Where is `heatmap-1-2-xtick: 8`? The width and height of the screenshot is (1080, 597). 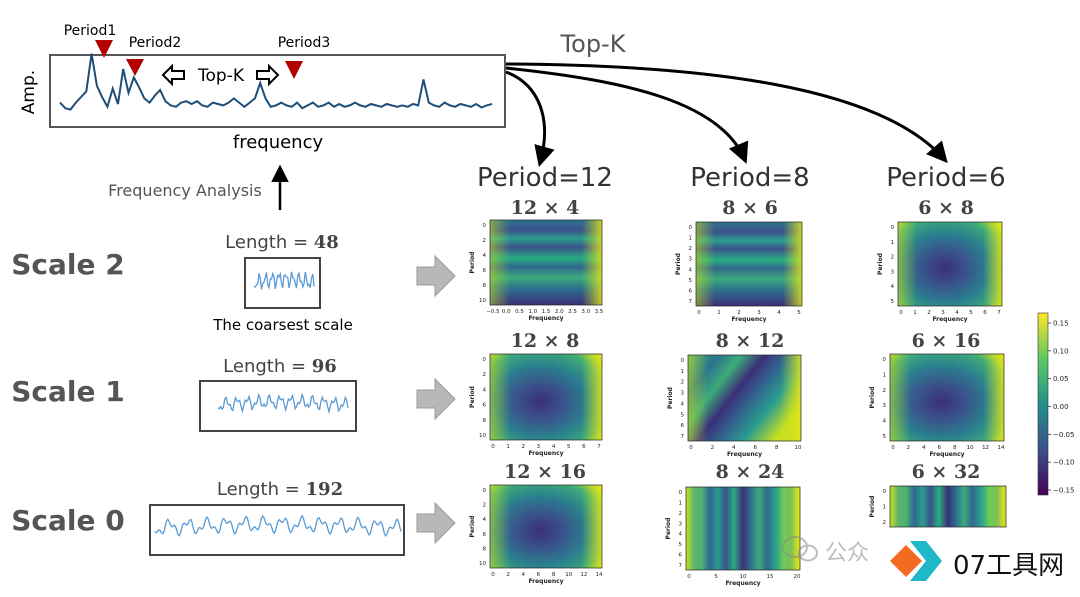 heatmap-1-2-xtick: 8 is located at coordinates (955, 448).